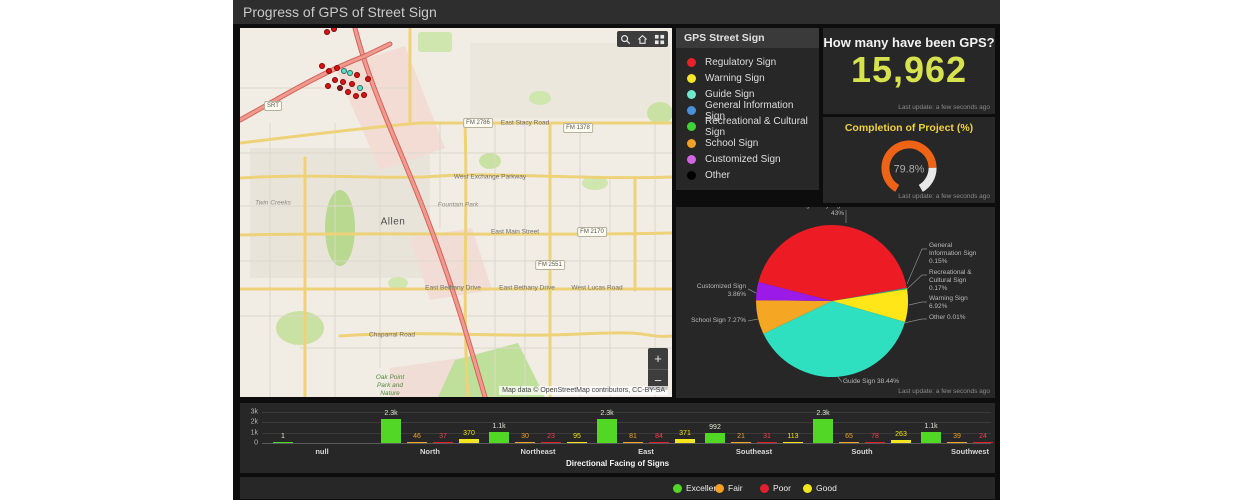  Describe the element at coordinates (983, 442) in the screenshot. I see `bar-poor-Southwest` at that location.